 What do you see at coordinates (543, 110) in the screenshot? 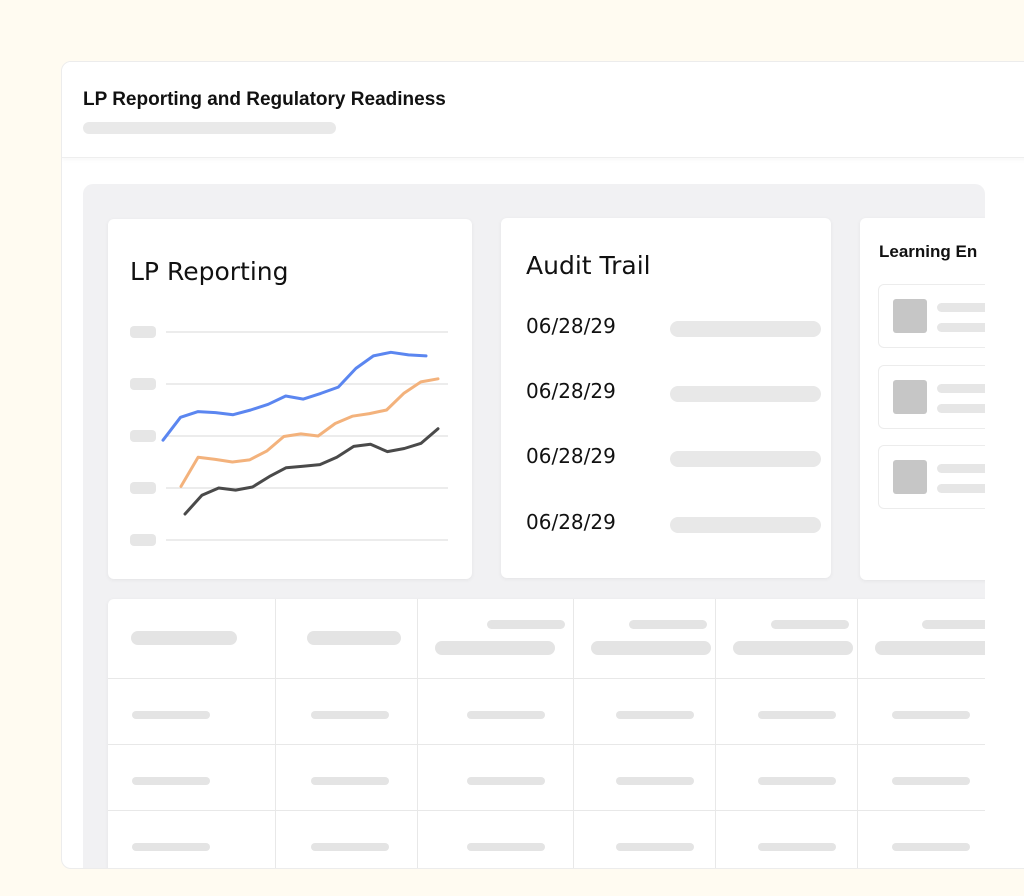
I see `window-header: LP Reporting and Regulatory Readiness` at bounding box center [543, 110].